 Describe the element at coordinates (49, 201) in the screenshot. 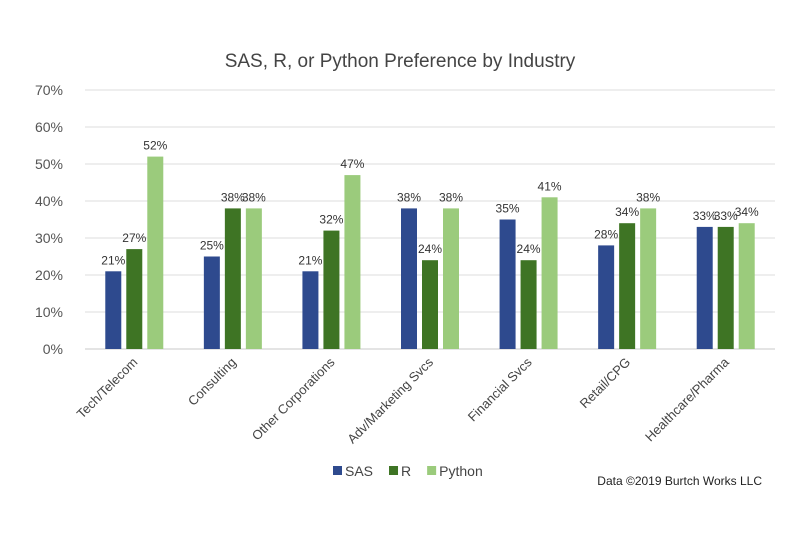

I see `y-tick-label: 40%` at that location.